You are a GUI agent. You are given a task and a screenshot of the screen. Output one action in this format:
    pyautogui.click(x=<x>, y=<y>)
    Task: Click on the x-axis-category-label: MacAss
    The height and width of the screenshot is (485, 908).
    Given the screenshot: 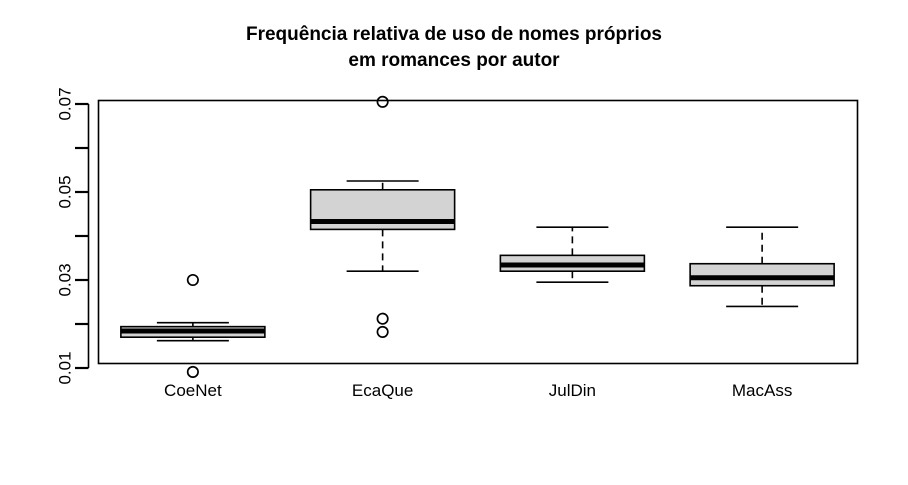 What is the action you would take?
    pyautogui.click(x=762, y=390)
    